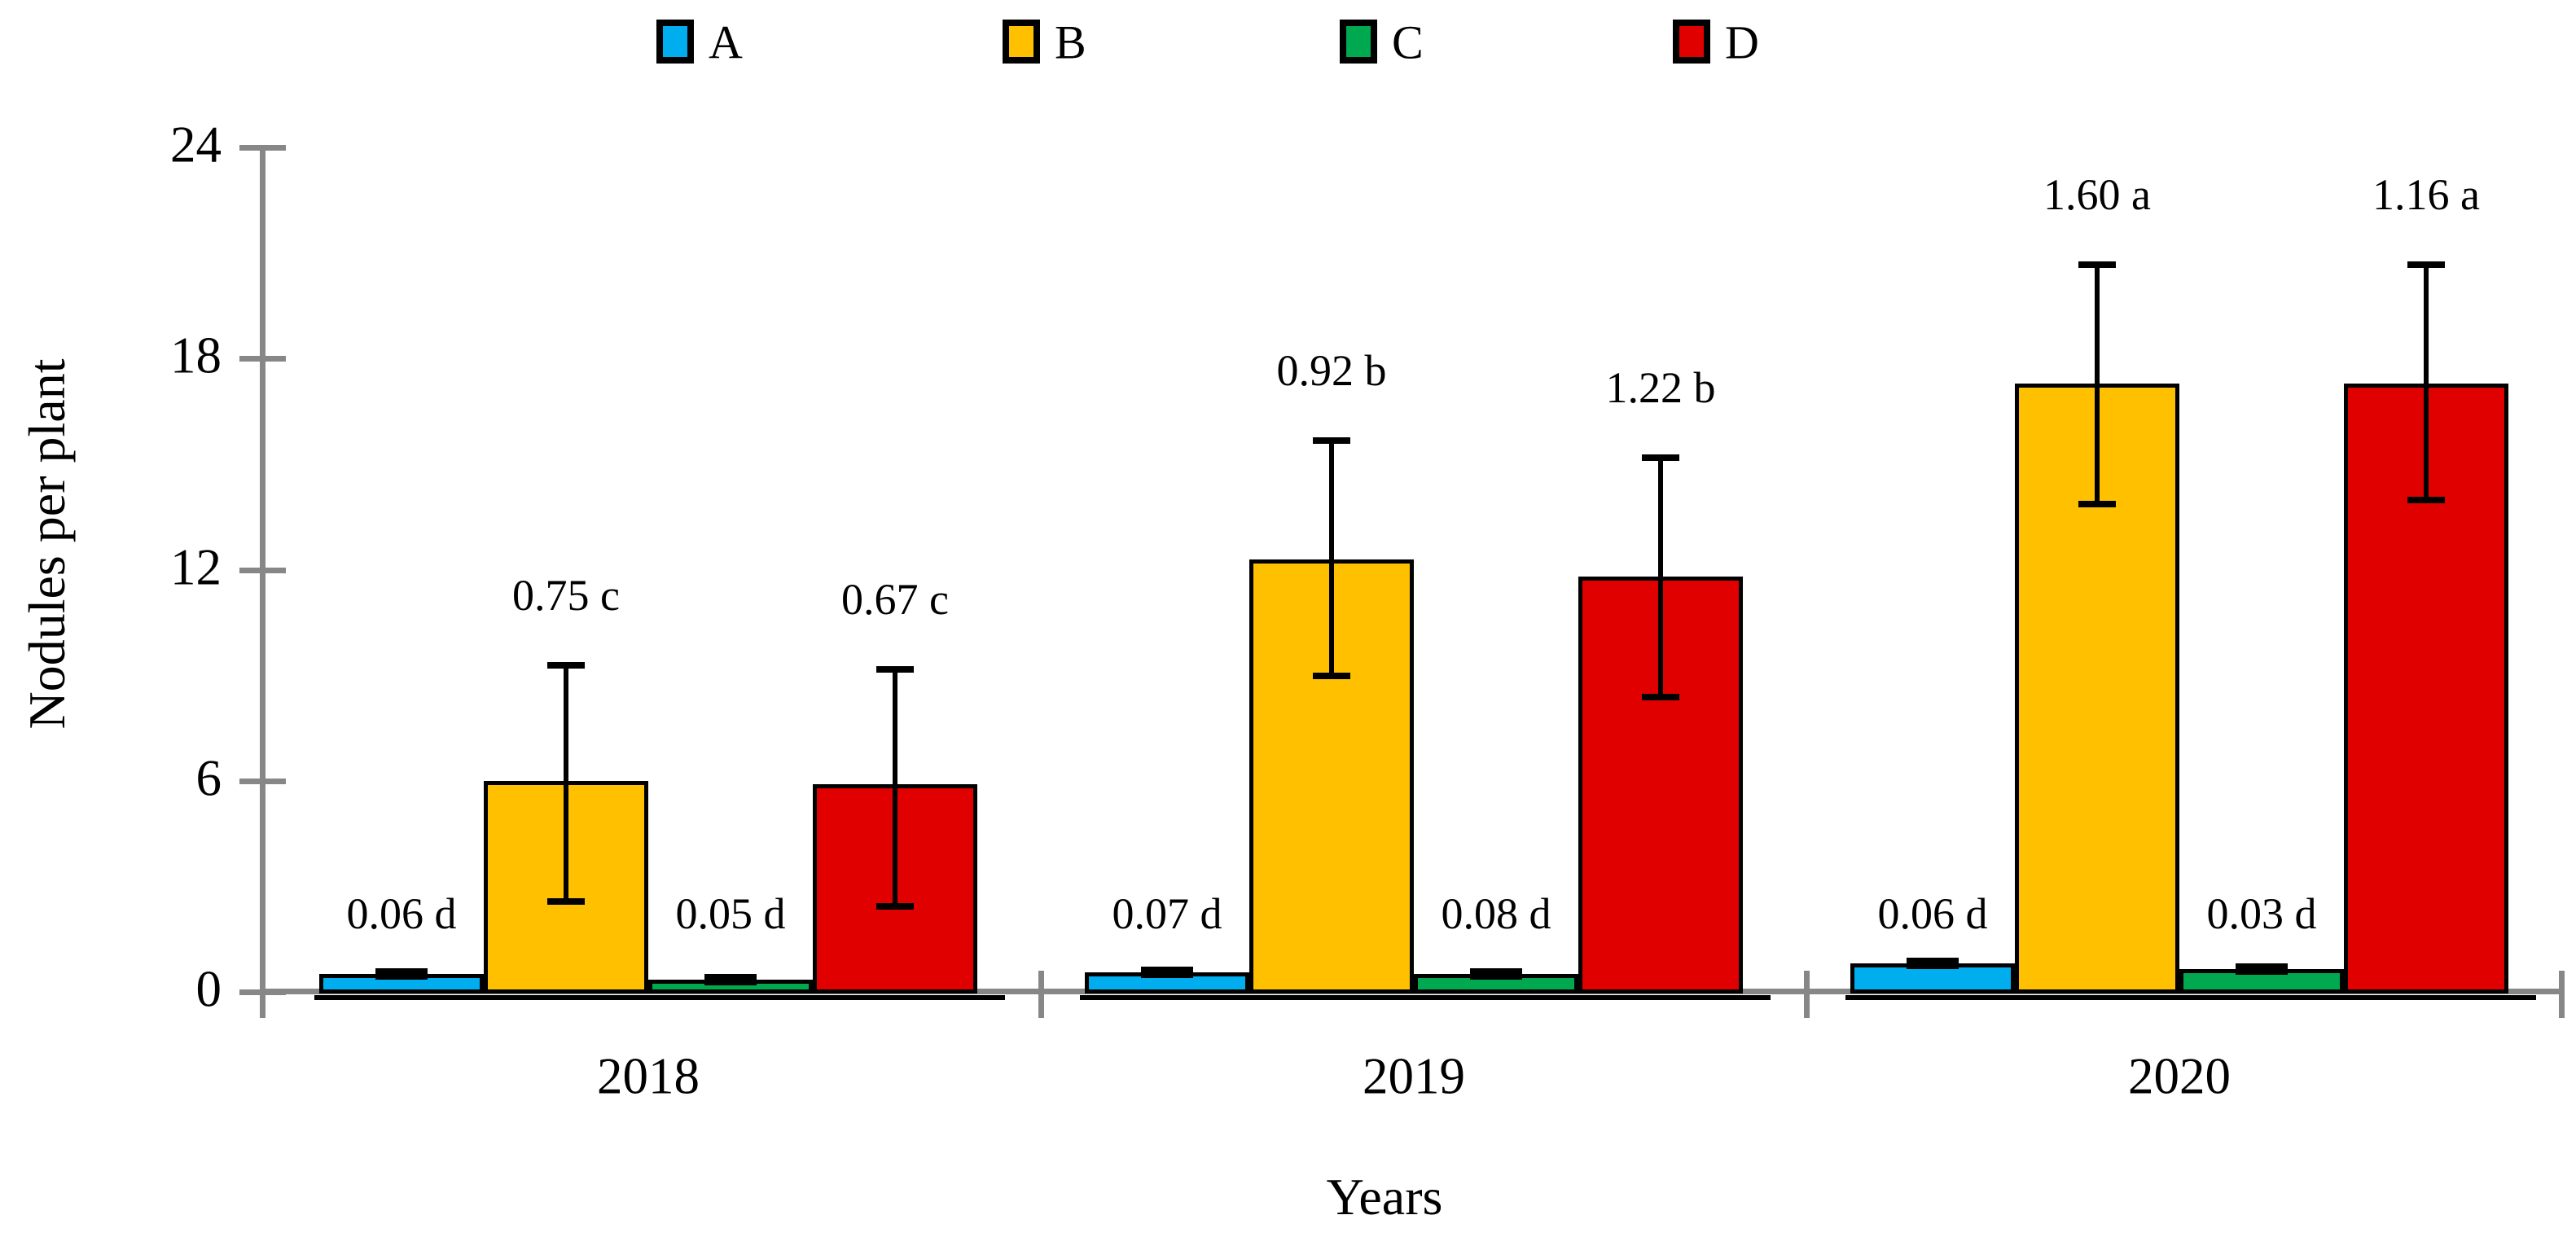 This screenshot has height=1237, width=2576. I want to click on legend-label-D: D, so click(1742, 42).